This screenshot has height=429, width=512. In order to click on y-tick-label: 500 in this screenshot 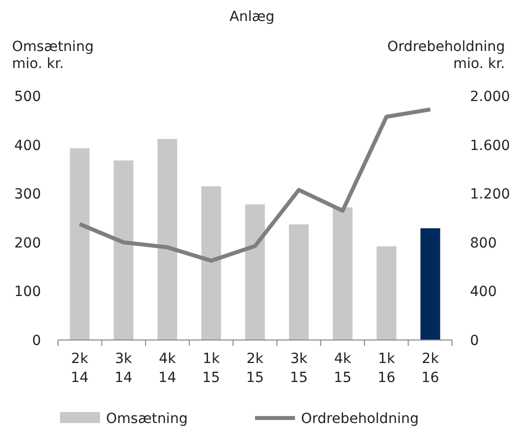, I will do `click(27, 97)`.